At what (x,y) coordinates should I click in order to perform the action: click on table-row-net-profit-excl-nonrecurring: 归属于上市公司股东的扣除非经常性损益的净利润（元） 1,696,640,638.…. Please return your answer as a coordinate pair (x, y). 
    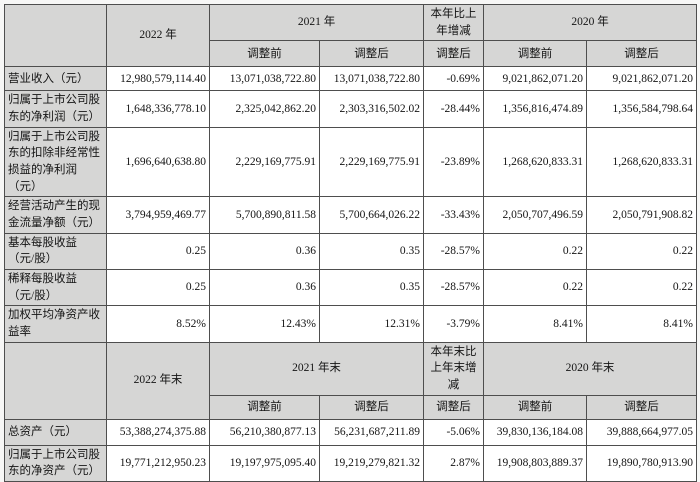
    Looking at the image, I should click on (350, 162).